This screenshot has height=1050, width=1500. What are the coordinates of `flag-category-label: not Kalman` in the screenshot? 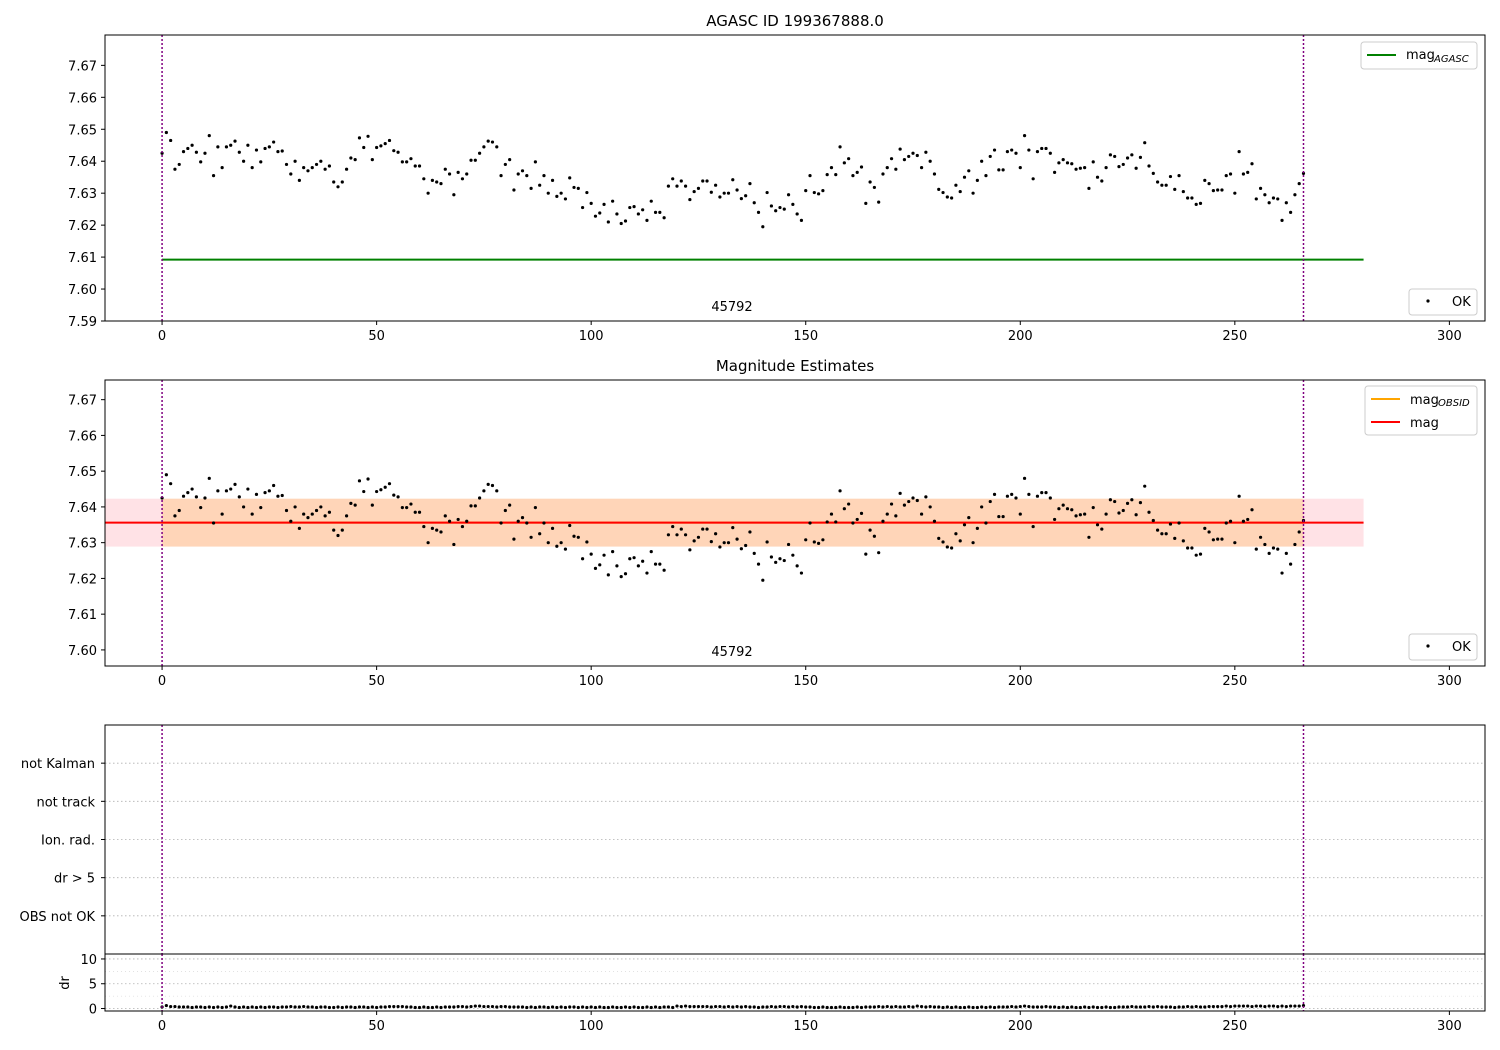 It's located at (58, 764).